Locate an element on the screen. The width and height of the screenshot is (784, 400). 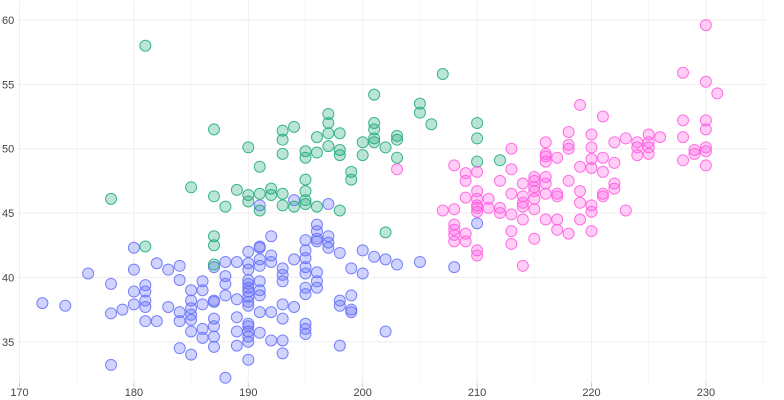
x-tick-label: 200 is located at coordinates (363, 393).